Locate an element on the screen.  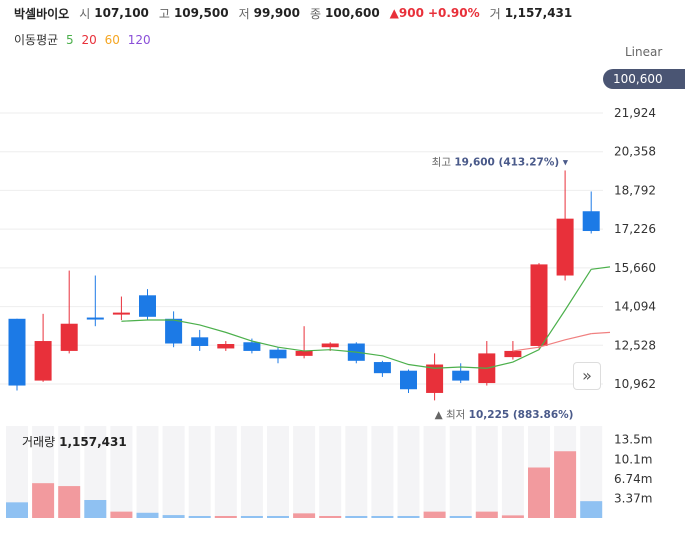
y-tick-label: 15,660 is located at coordinates (635, 268).